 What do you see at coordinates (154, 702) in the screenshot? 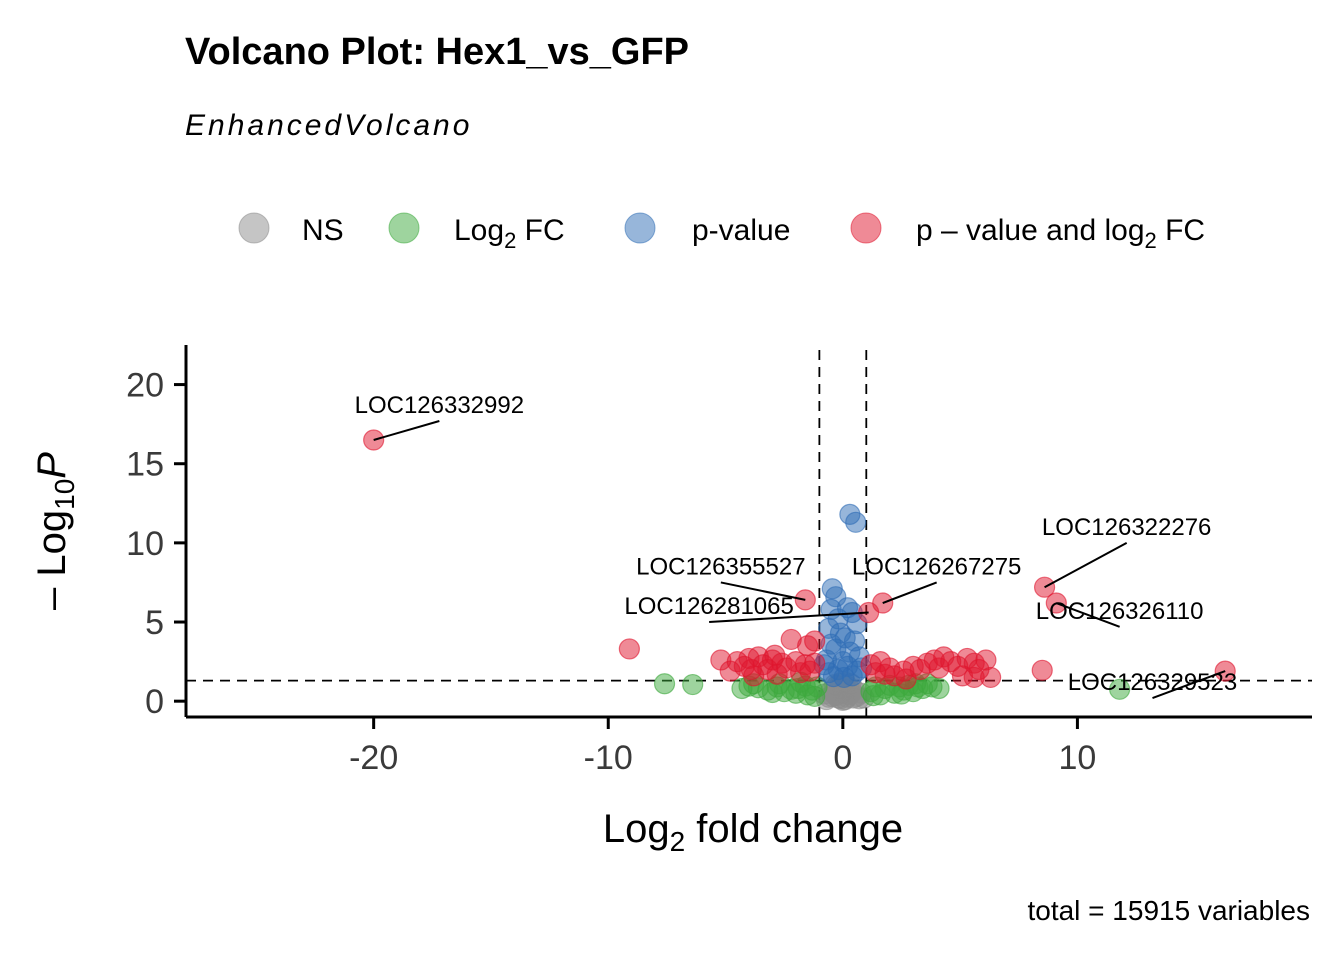
I see `y-tick-label: 0` at bounding box center [154, 702].